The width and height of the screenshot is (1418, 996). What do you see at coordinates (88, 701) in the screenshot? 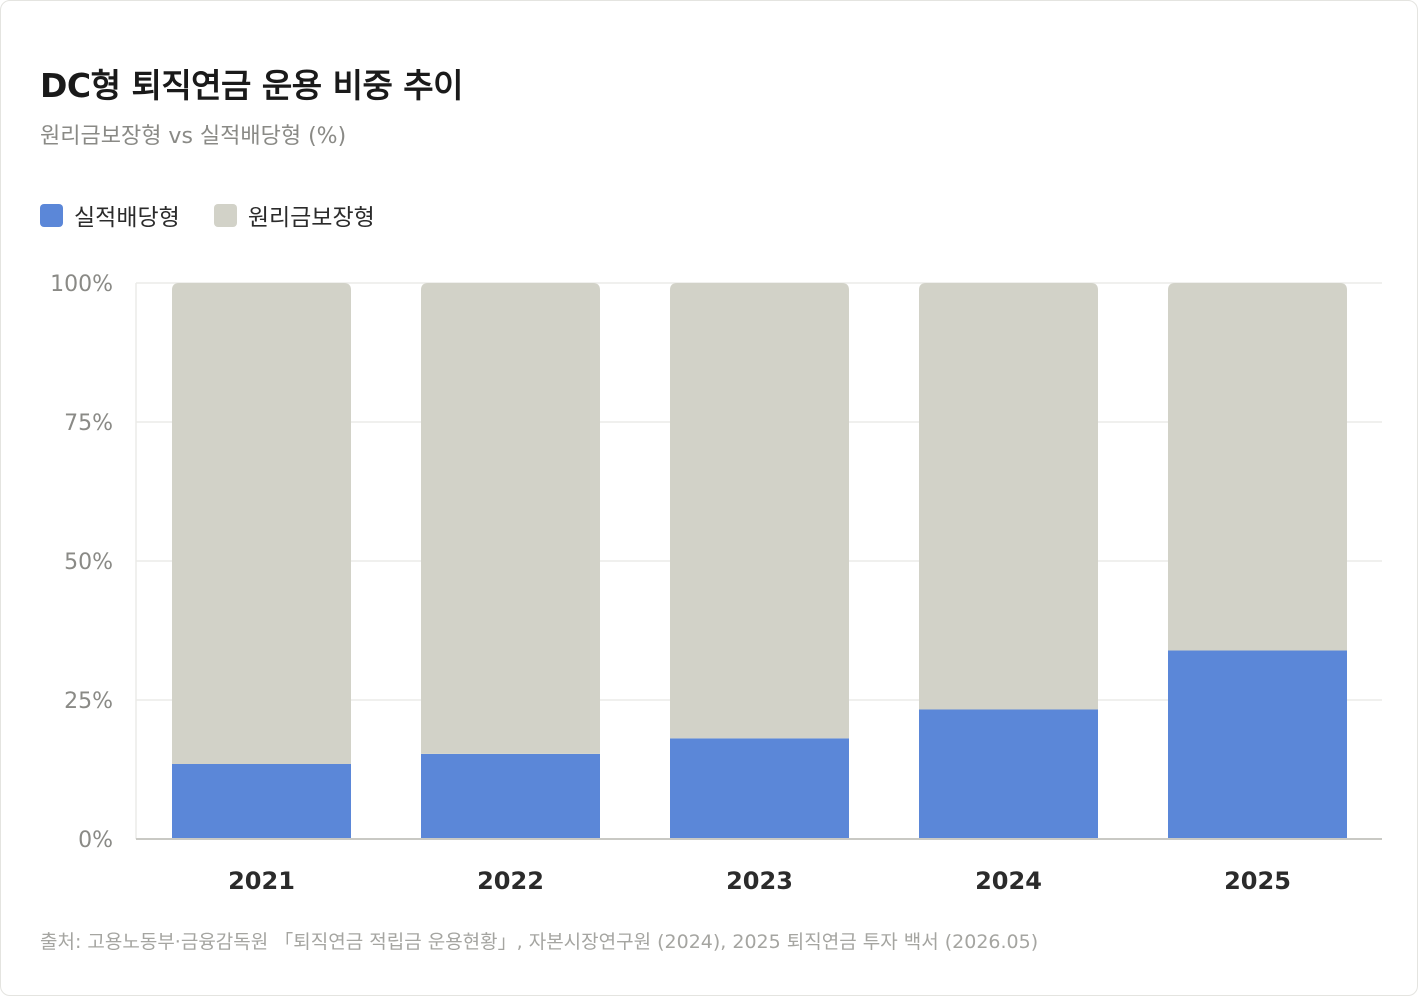
I see `y-tick-label: 25%` at bounding box center [88, 701].